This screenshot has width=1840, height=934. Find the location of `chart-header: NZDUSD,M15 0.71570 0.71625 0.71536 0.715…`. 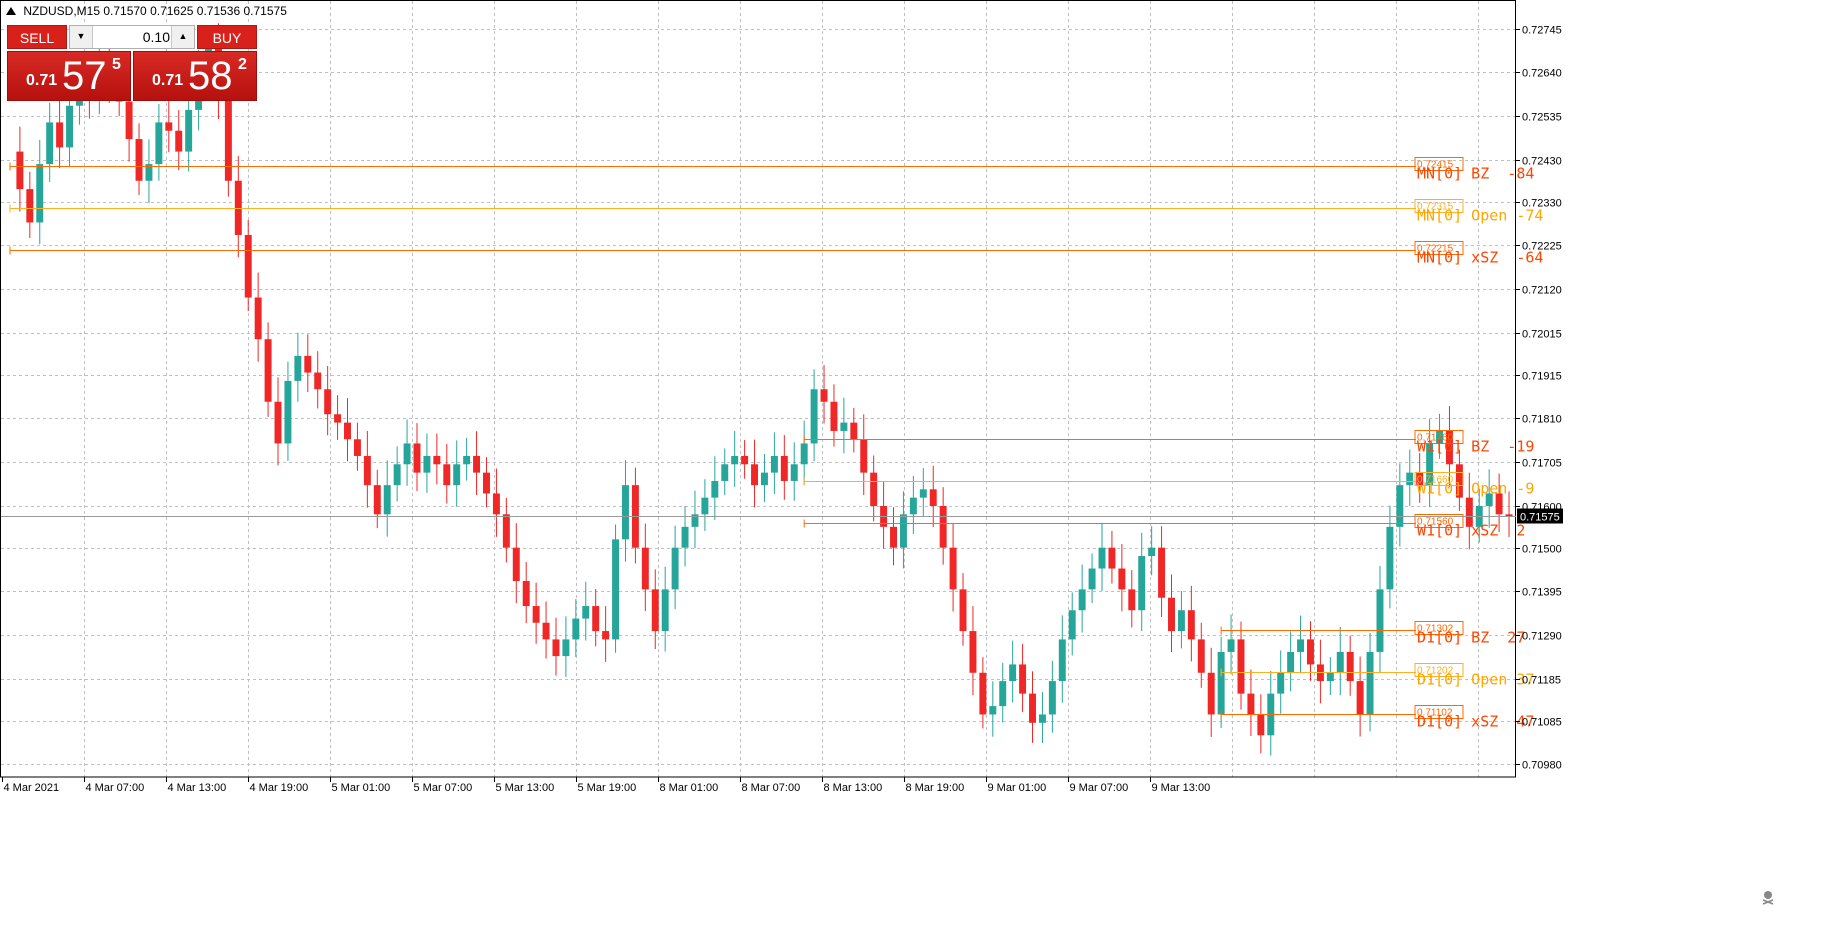

chart-header: NZDUSD,M15 0.71570 0.71625 0.71536 0.715… is located at coordinates (146, 11).